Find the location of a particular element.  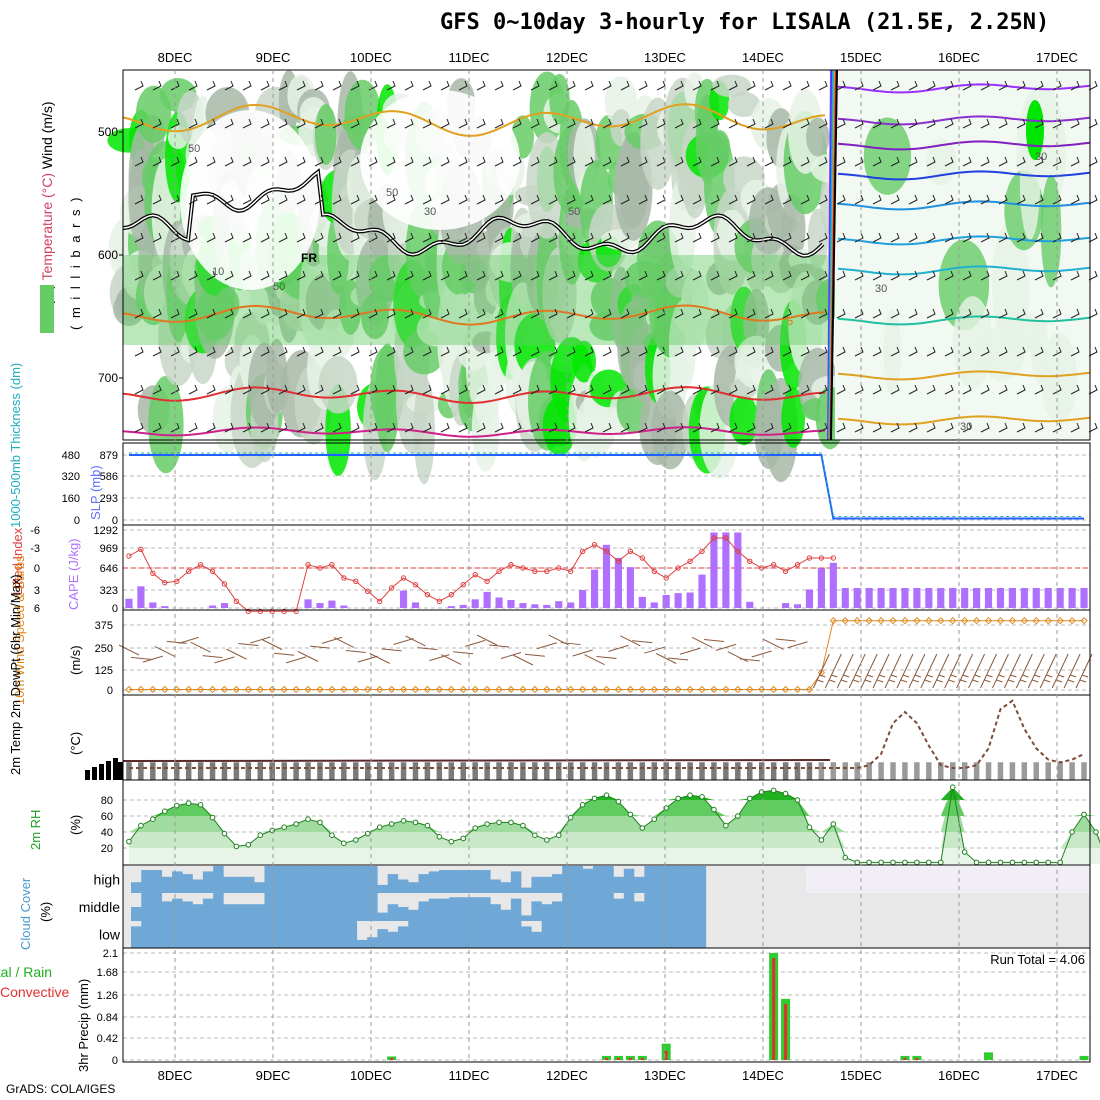

cape-tick-label: 969 is located at coordinates (109, 549).